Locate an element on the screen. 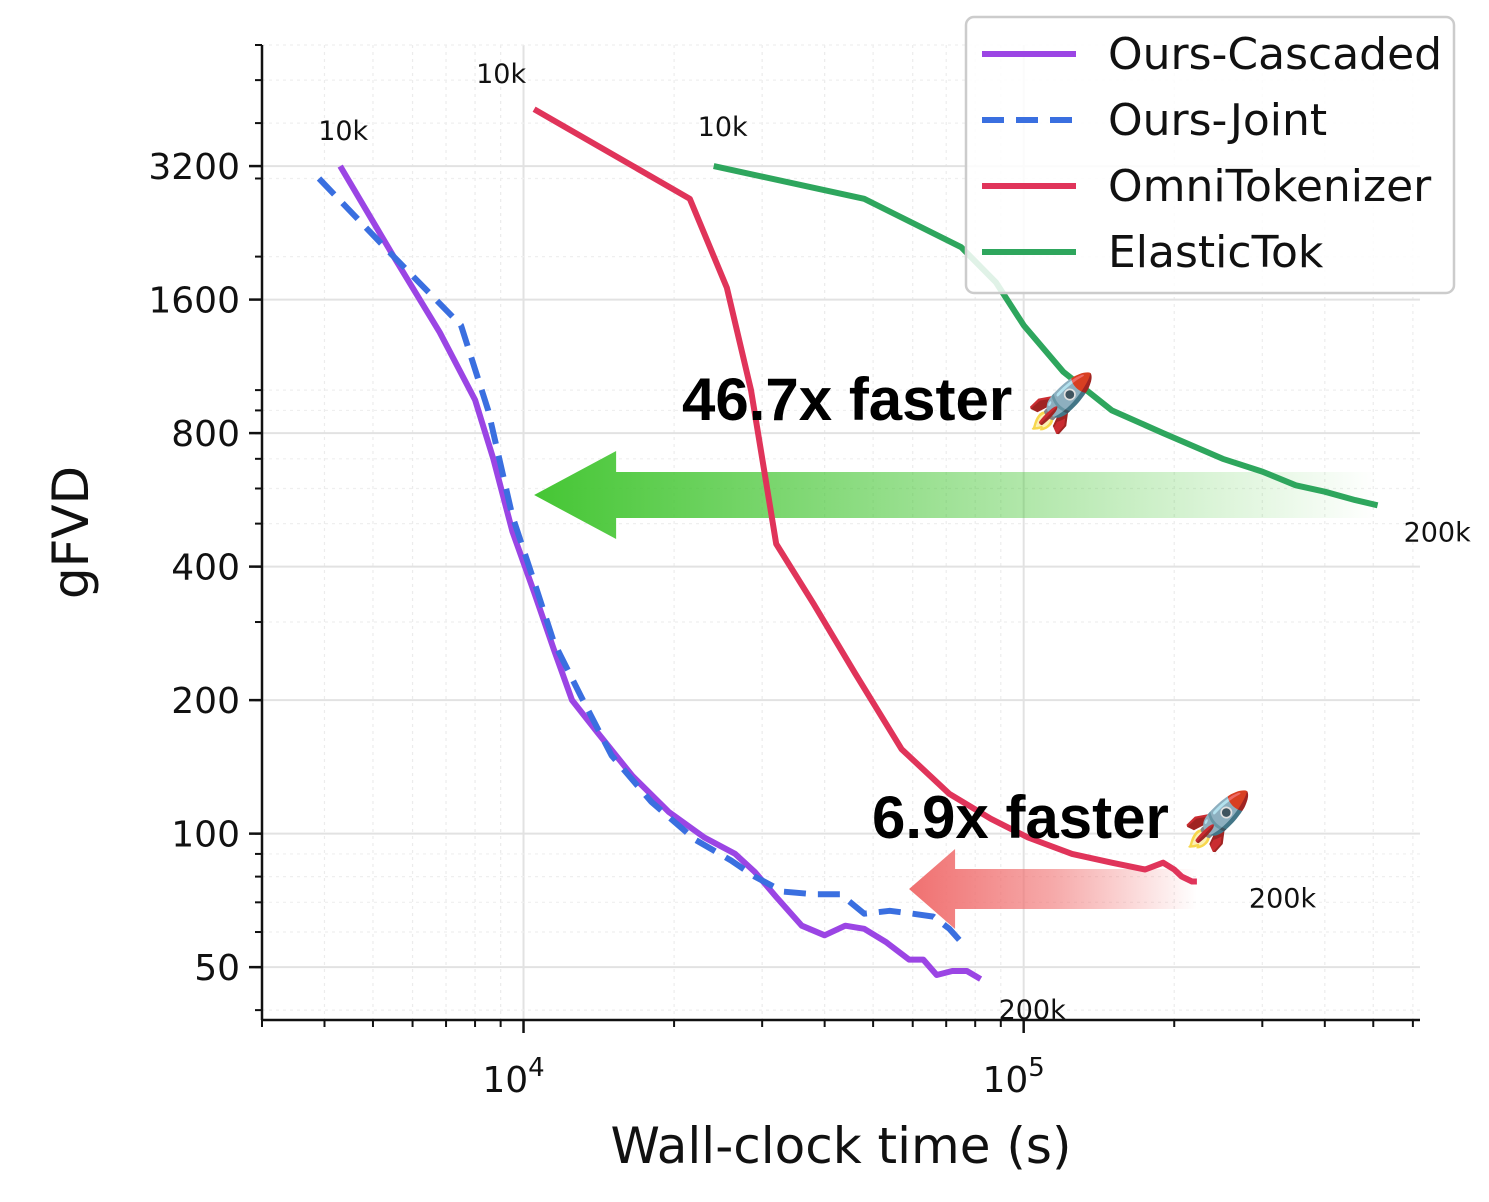 The height and width of the screenshot is (1202, 1489). legend-label: Ours-Joint is located at coordinates (1217, 120).